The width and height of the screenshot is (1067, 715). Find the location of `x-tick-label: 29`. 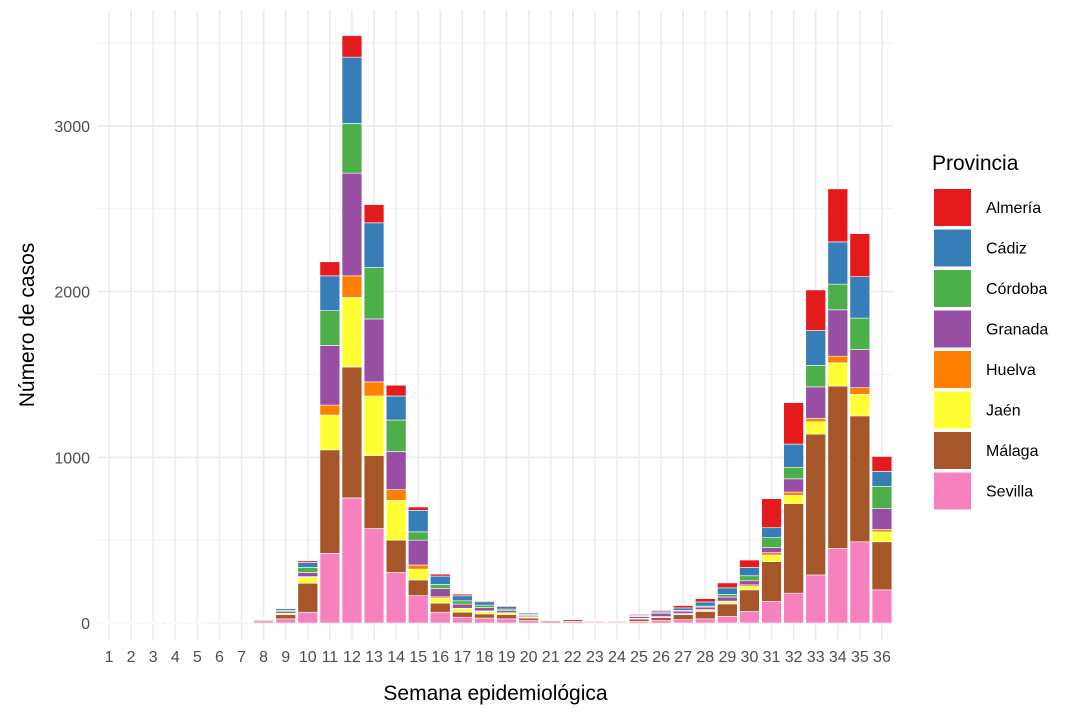

x-tick-label: 29 is located at coordinates (727, 657).